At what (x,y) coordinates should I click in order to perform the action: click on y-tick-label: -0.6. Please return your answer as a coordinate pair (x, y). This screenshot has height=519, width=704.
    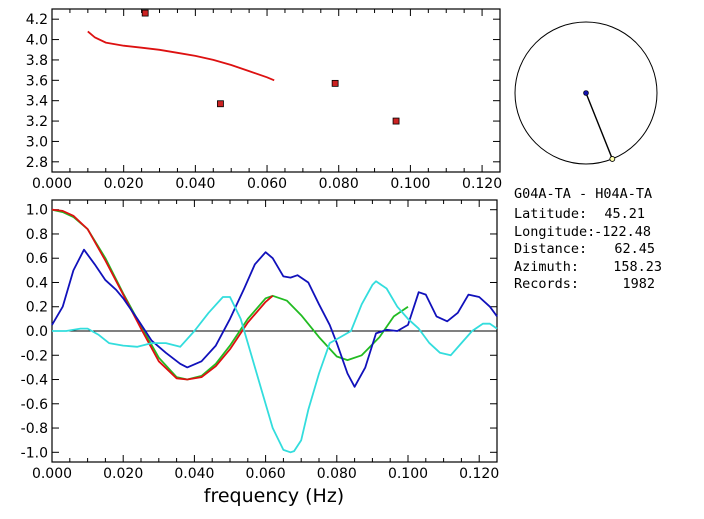
    Looking at the image, I should click on (34, 405).